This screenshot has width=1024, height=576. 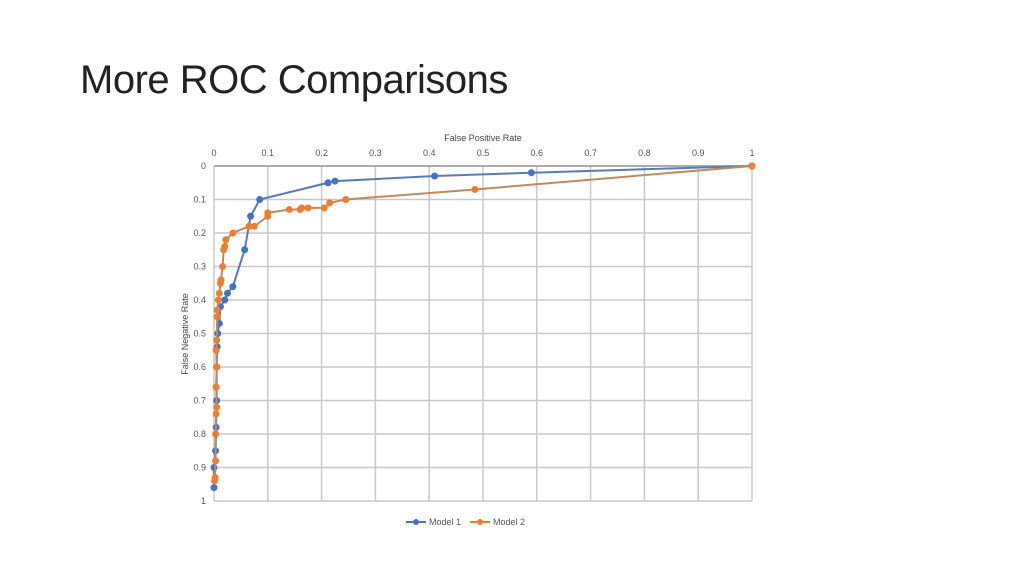 What do you see at coordinates (203, 501) in the screenshot?
I see `y-tick-label: 1` at bounding box center [203, 501].